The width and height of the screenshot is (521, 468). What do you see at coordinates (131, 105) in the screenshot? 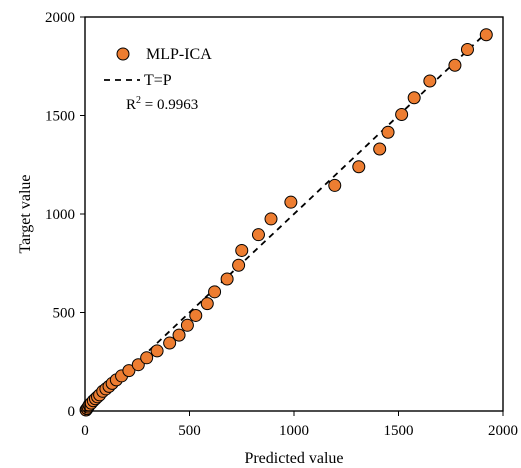
I see `r-squared-symbol: R` at bounding box center [131, 105].